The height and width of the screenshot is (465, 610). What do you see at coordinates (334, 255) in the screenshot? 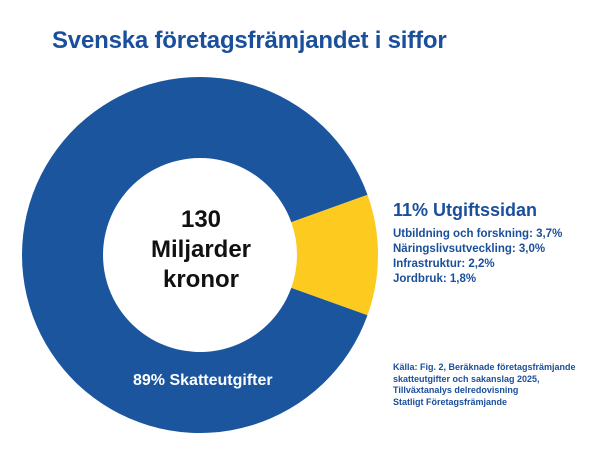
I see `donut-slice-utgiftssidan` at bounding box center [334, 255].